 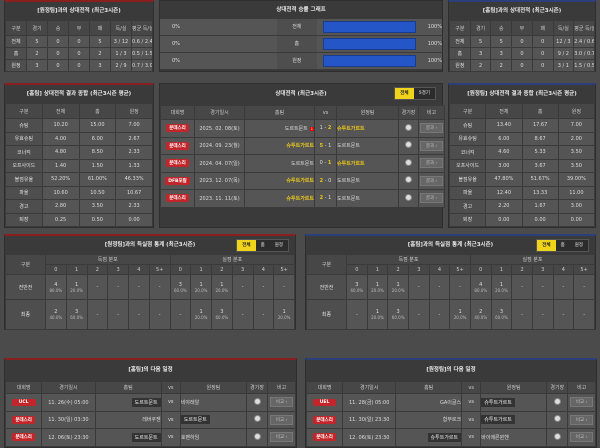 I want to click on competition-badge: 분데스리, so click(x=23, y=419).